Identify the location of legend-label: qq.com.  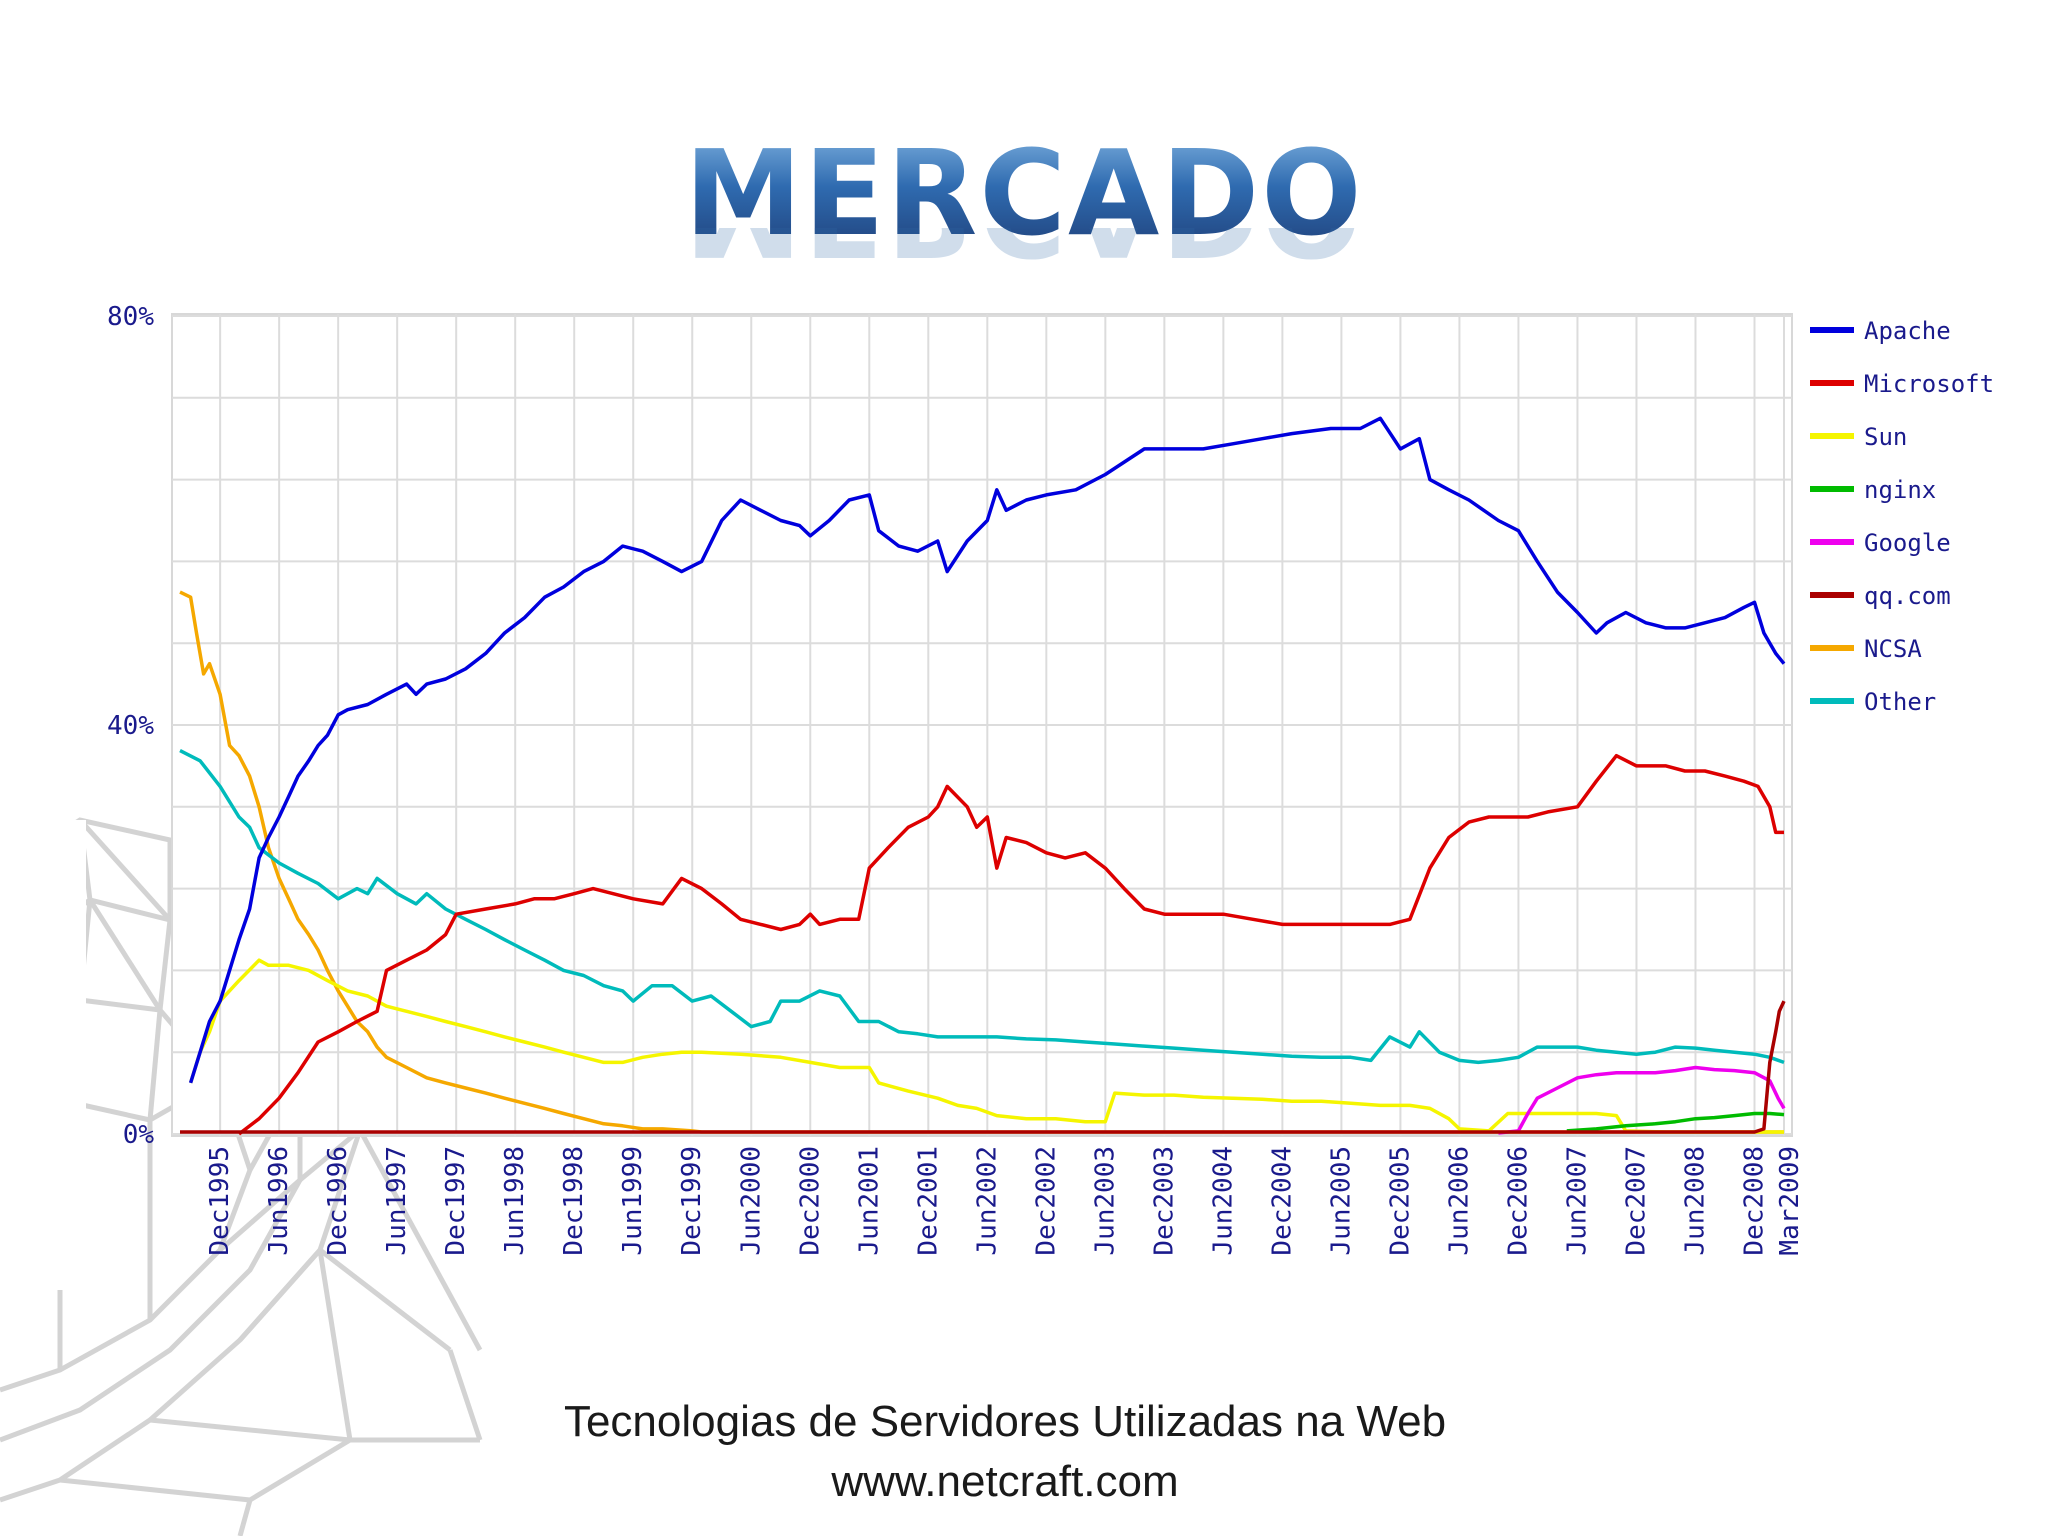
(1907, 596).